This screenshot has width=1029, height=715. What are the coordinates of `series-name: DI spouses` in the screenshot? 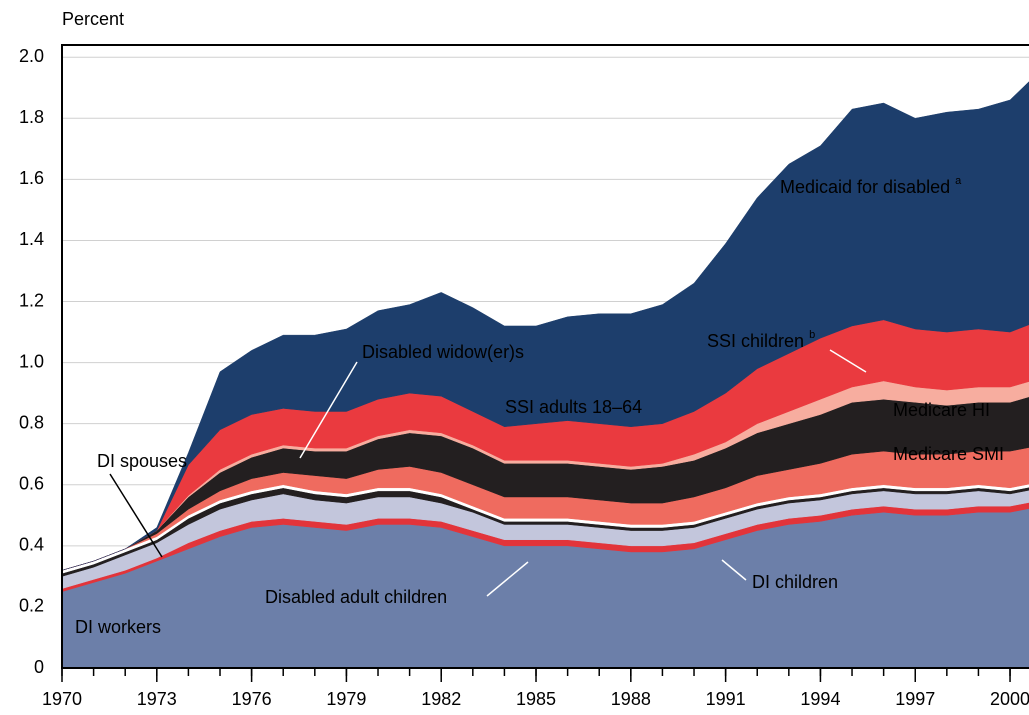 It's located at (142, 461).